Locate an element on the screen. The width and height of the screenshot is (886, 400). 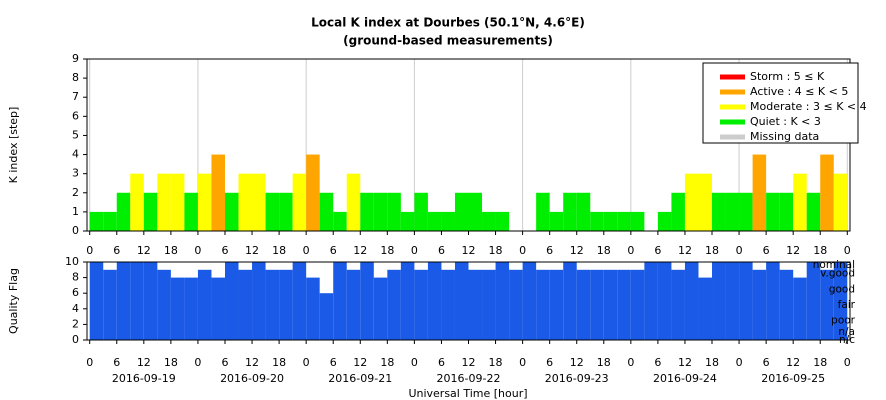
legend-label: Moderate : 3 ≤ K < 4 is located at coordinates (808, 106).